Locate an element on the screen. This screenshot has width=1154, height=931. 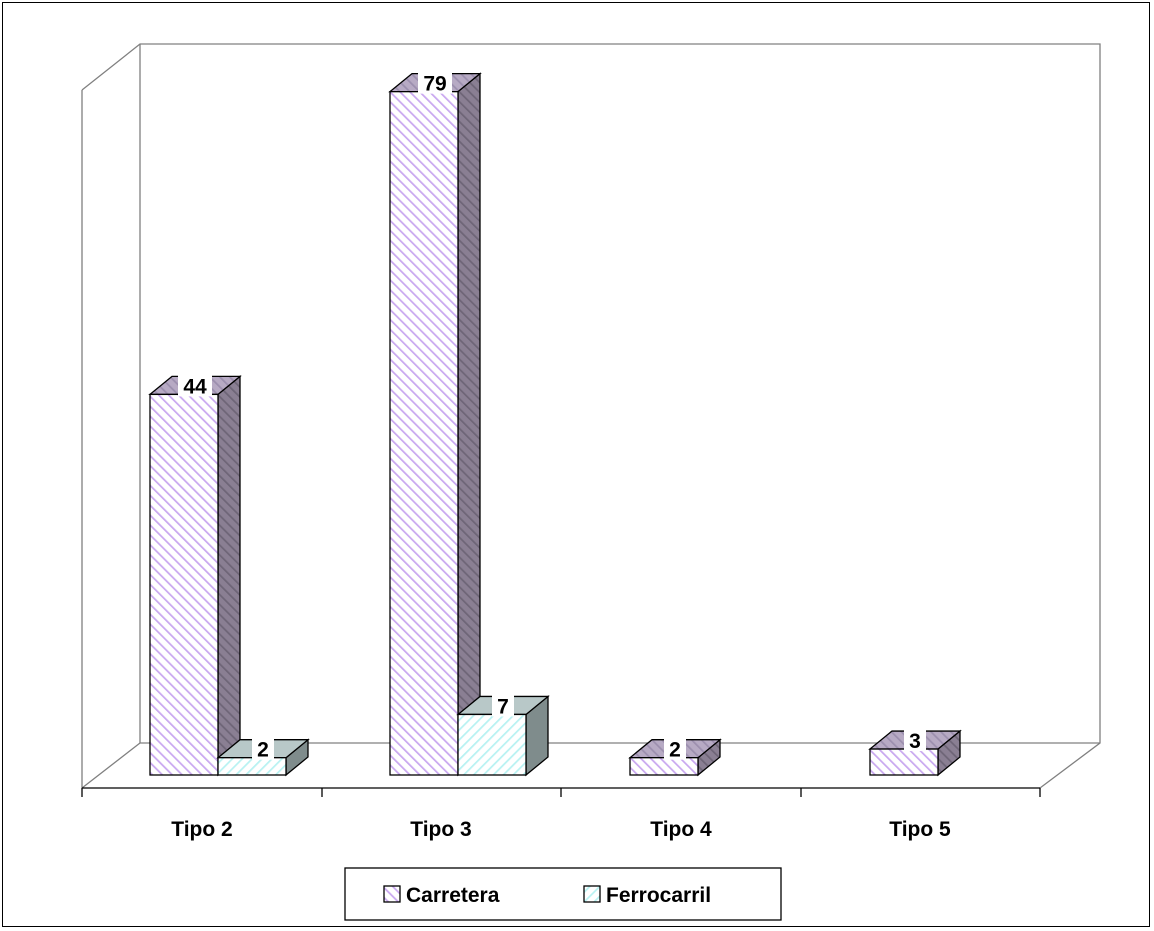
data-label-text-carretera-tipo-4: 2 is located at coordinates (675, 750).